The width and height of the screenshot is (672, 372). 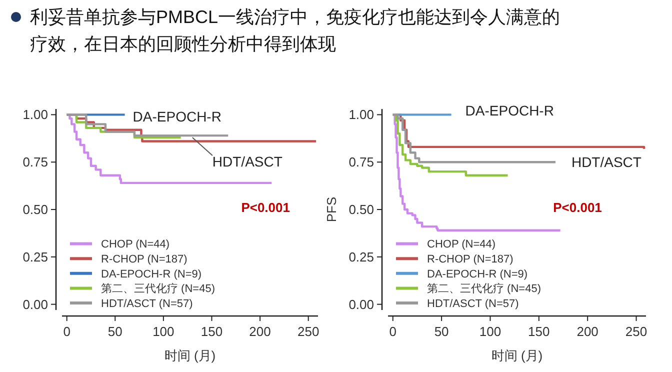 I want to click on y-axis-title: PFS, so click(x=331, y=209).